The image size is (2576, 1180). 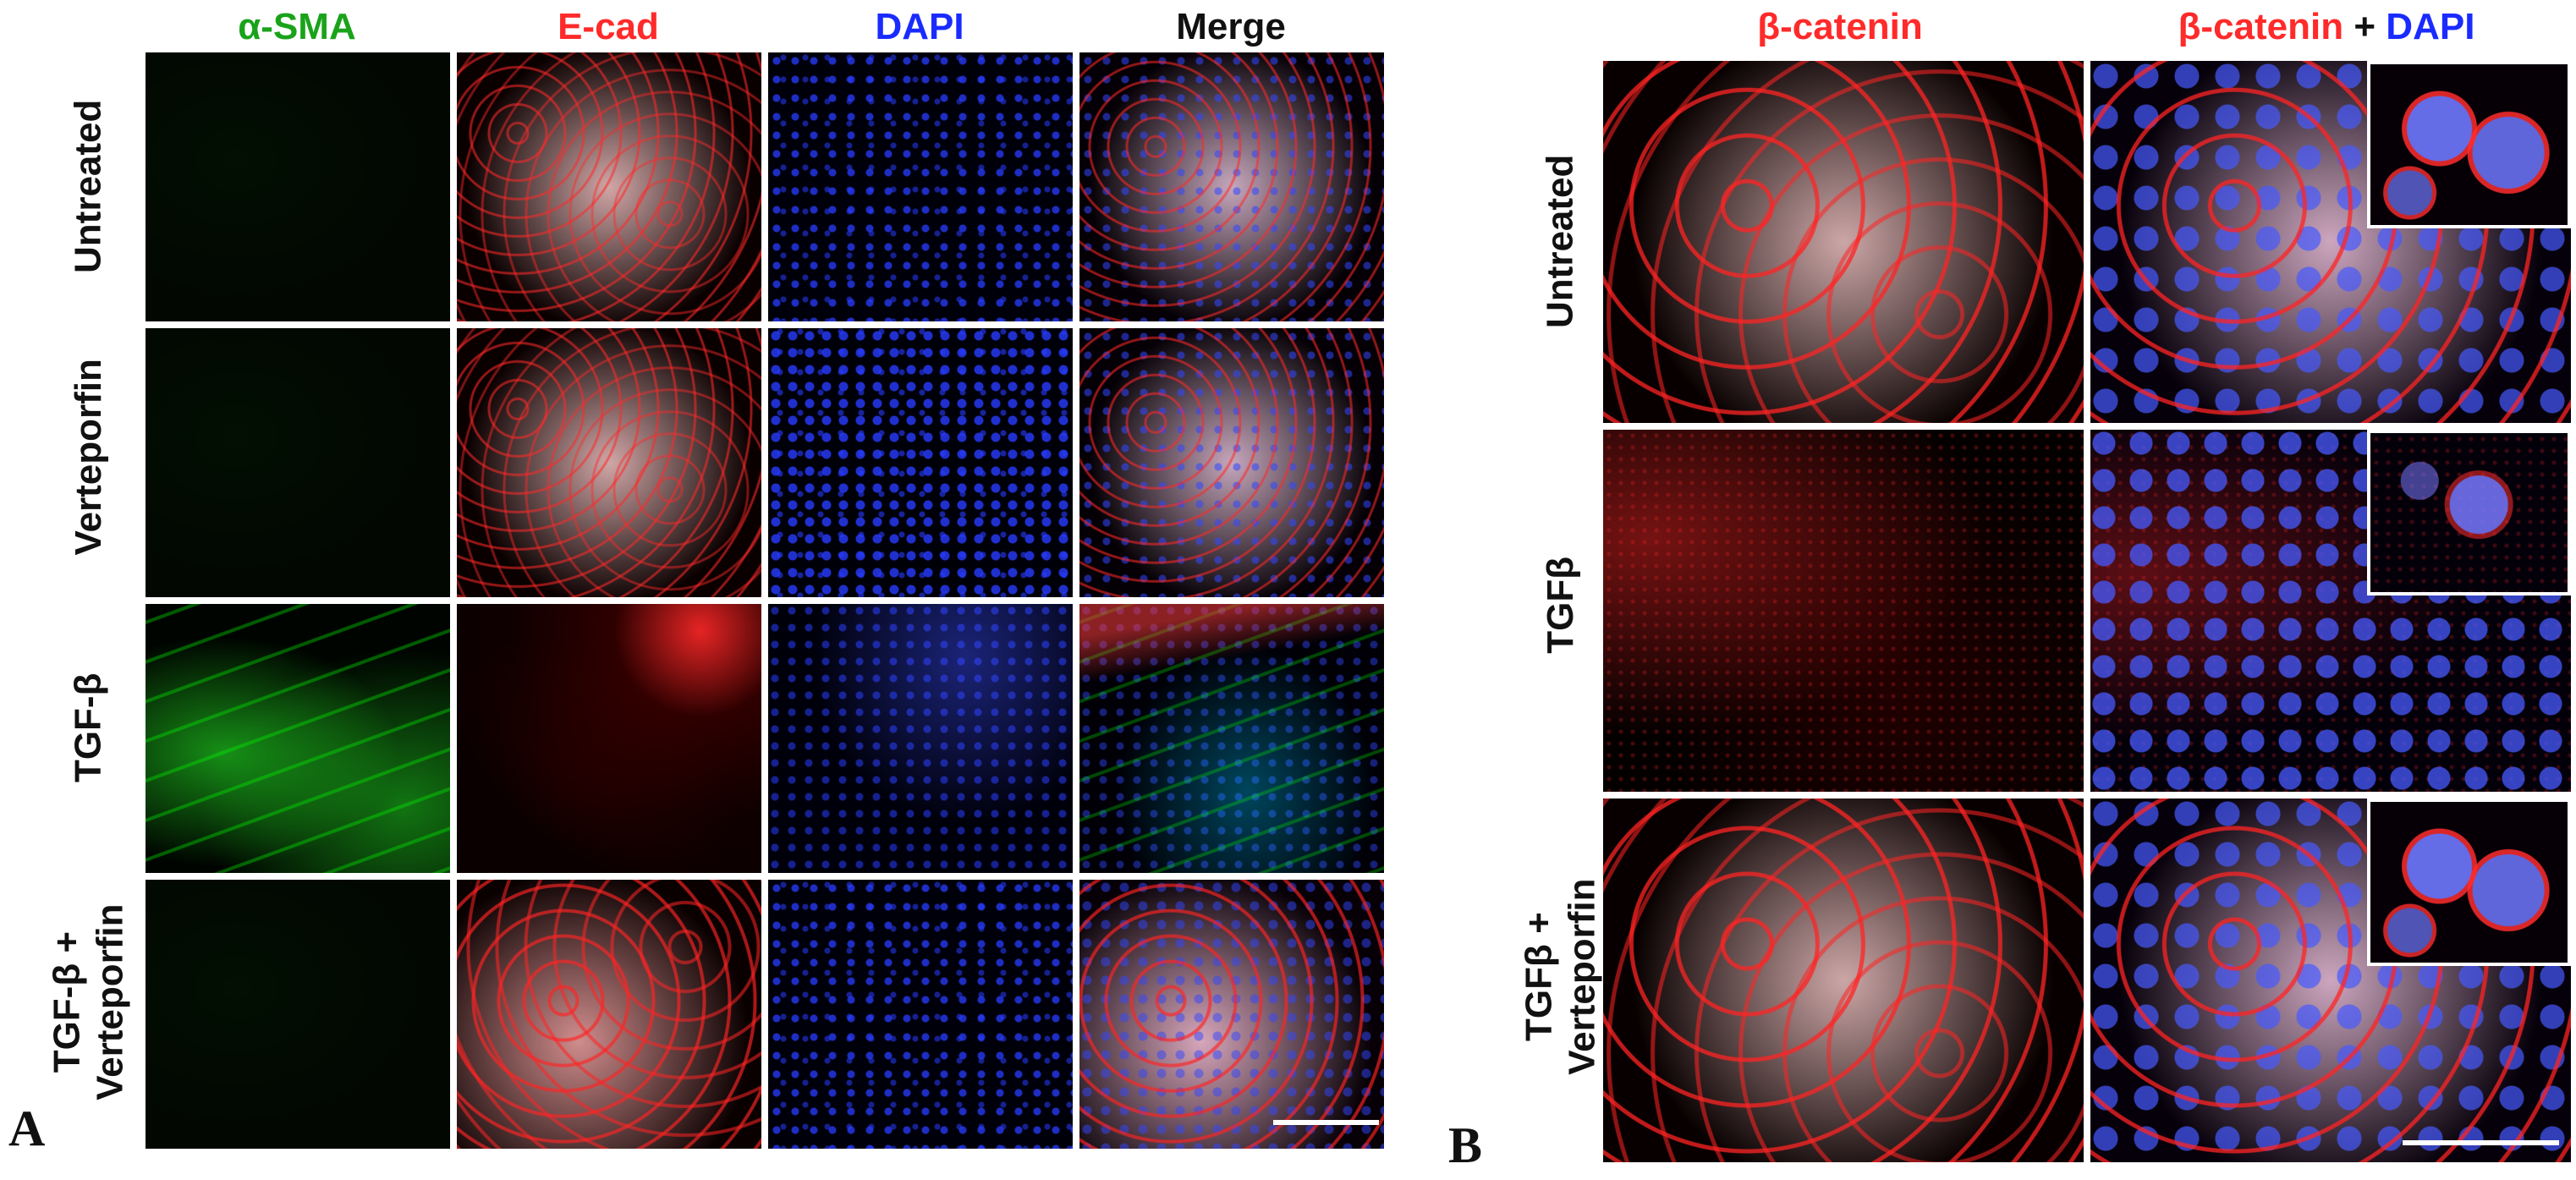 What do you see at coordinates (609, 738) in the screenshot?
I see `image-tile-tgf-beta-e-cad` at bounding box center [609, 738].